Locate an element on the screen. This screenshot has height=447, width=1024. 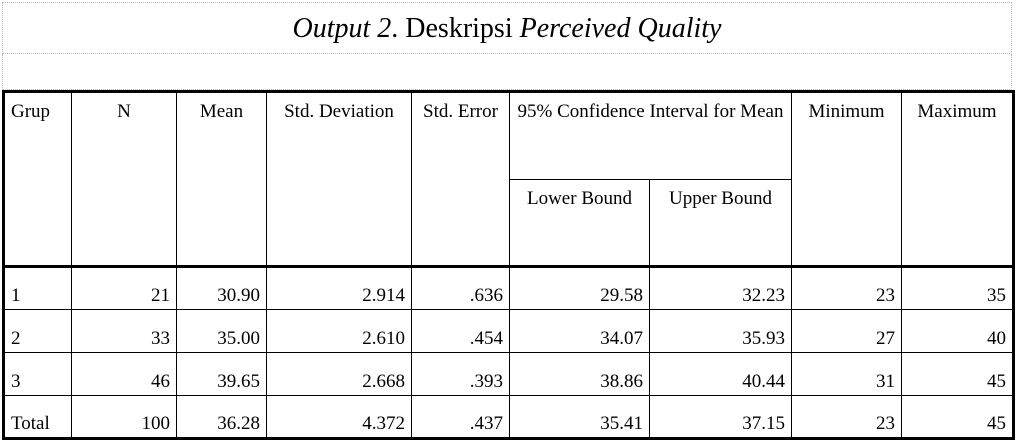
header-cell: Minimum is located at coordinates (846, 179).